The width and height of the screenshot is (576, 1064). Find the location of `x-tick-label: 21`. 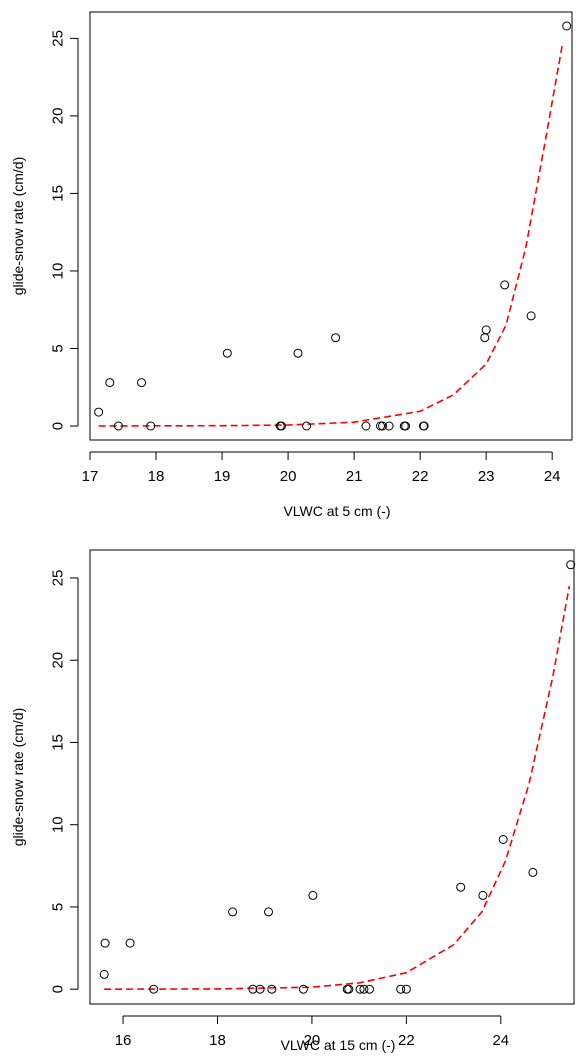

x-tick-label: 21 is located at coordinates (354, 476).